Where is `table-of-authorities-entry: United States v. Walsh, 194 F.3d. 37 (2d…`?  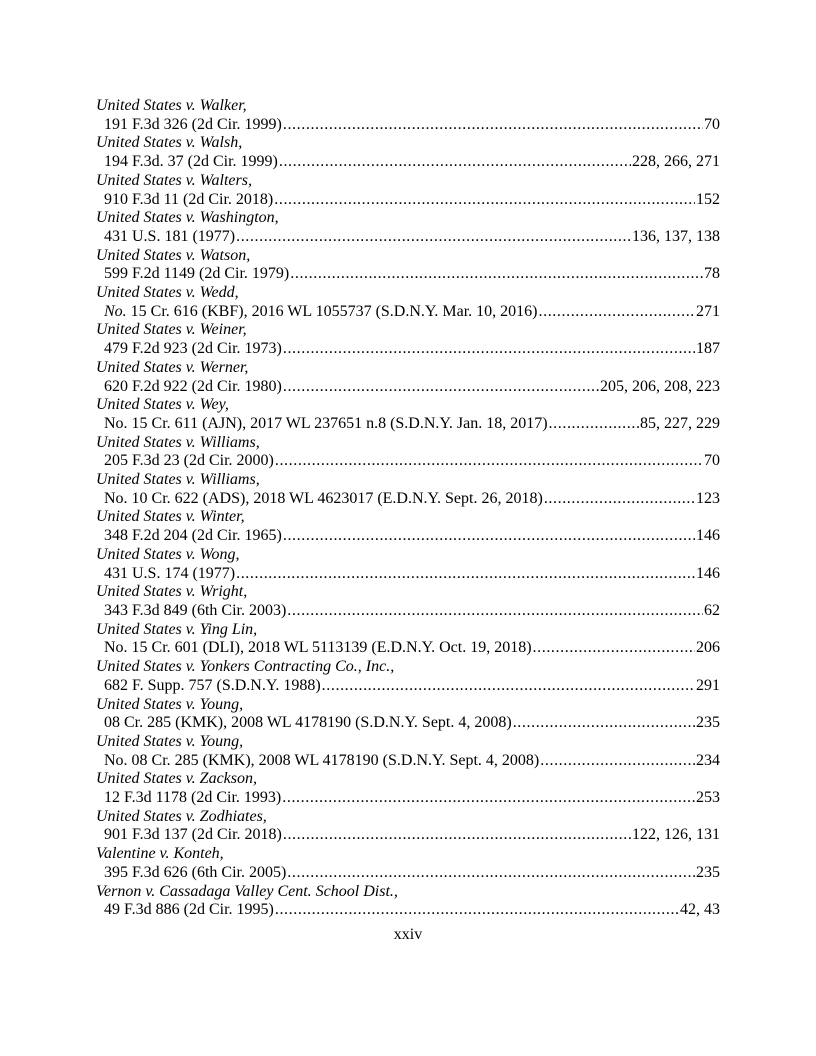
table-of-authorities-entry: United States v. Walsh, 194 F.3d. 37 (2d… is located at coordinates (408, 152).